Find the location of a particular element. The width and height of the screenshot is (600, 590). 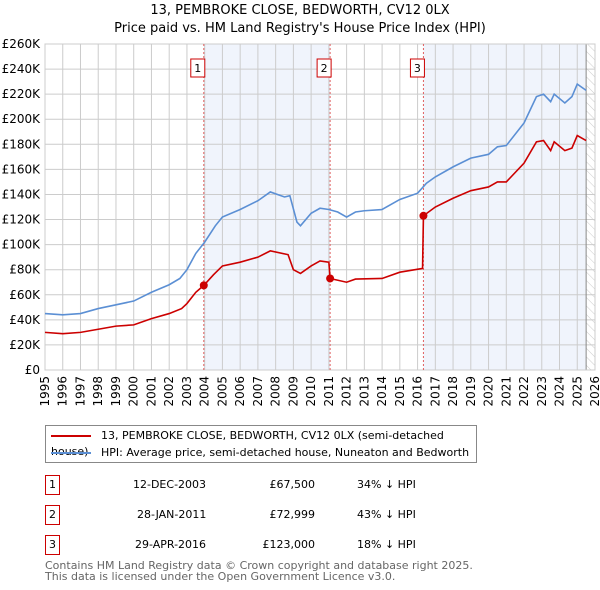

sale-hpi-diff: 43% ↓ HPI is located at coordinates (386, 514).